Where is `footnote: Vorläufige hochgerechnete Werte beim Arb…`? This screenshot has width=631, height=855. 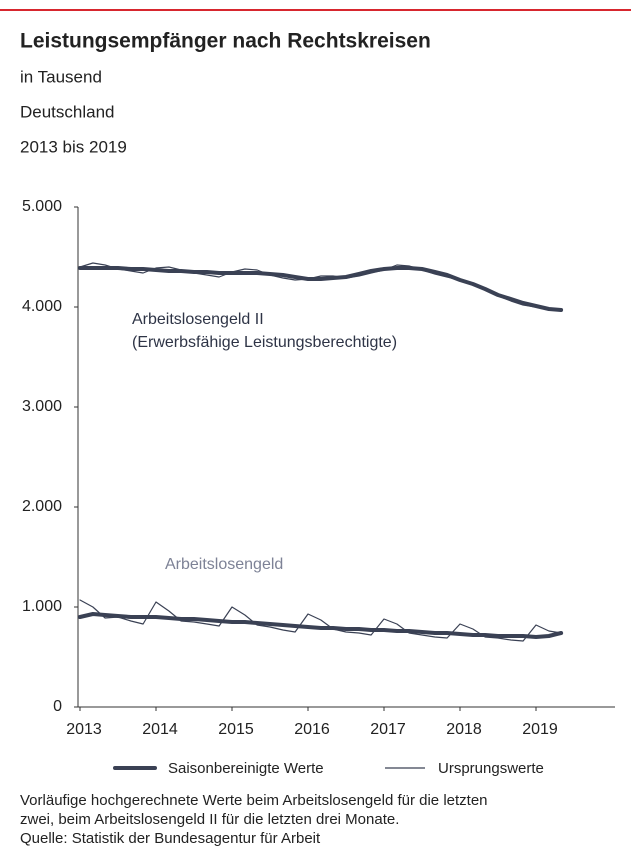
footnote: Vorläufige hochgerechnete Werte beim Arb… is located at coordinates (254, 800).